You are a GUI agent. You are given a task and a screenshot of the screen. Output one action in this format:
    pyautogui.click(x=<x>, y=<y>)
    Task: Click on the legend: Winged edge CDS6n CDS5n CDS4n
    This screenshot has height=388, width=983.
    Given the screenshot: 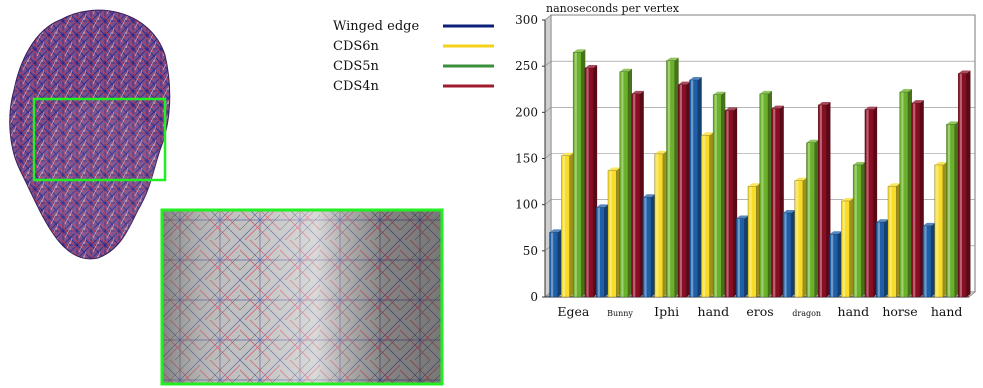 What is the action you would take?
    pyautogui.click(x=413, y=56)
    